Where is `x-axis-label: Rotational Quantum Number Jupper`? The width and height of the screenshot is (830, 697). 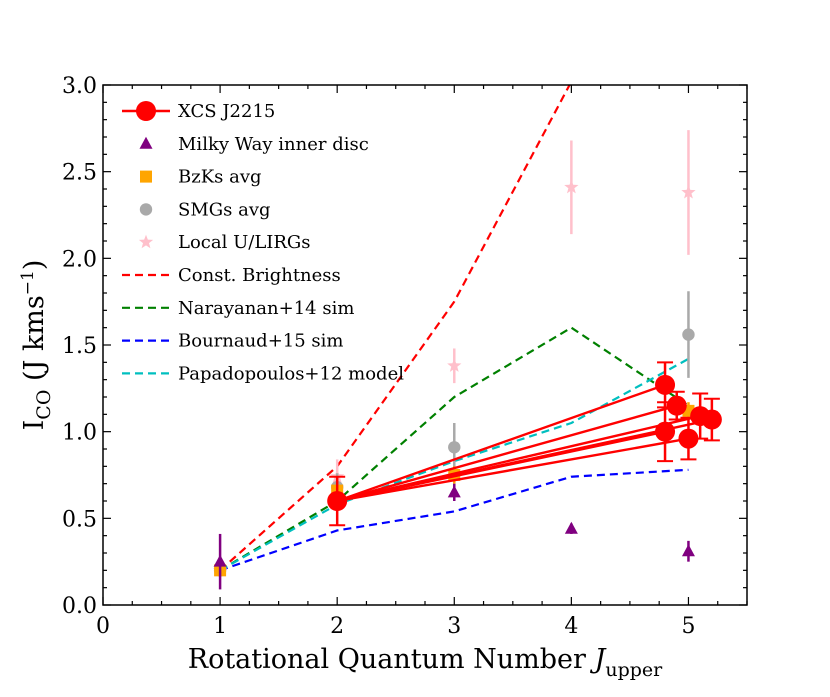 x-axis-label: Rotational Quantum Number Jupper is located at coordinates (425, 662).